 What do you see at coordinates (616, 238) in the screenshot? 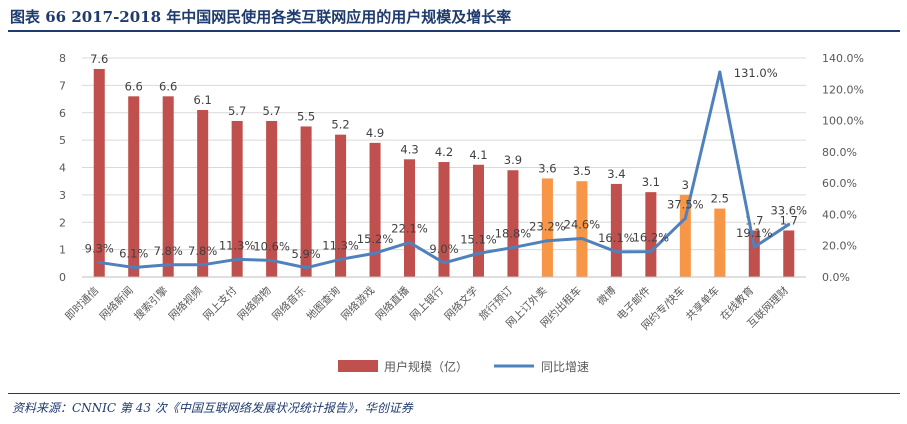
I see `growth-value-label: 16.1%` at bounding box center [616, 238].